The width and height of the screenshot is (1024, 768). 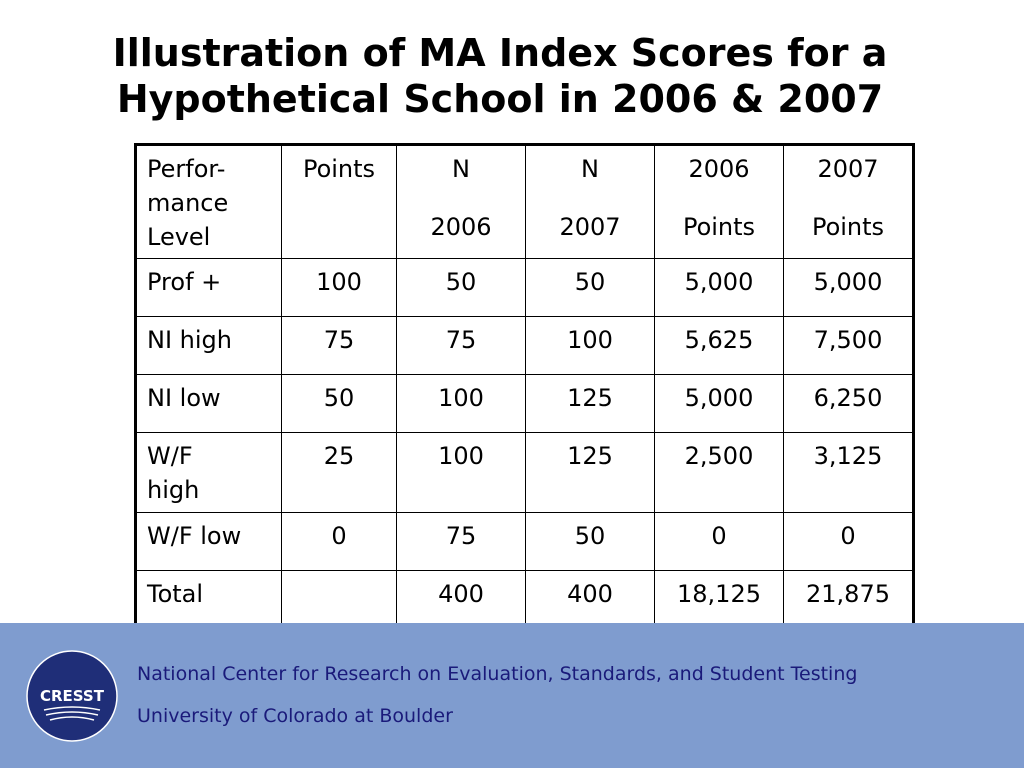 What do you see at coordinates (848, 472) in the screenshot?
I see `cell-points-2007: 3,125` at bounding box center [848, 472].